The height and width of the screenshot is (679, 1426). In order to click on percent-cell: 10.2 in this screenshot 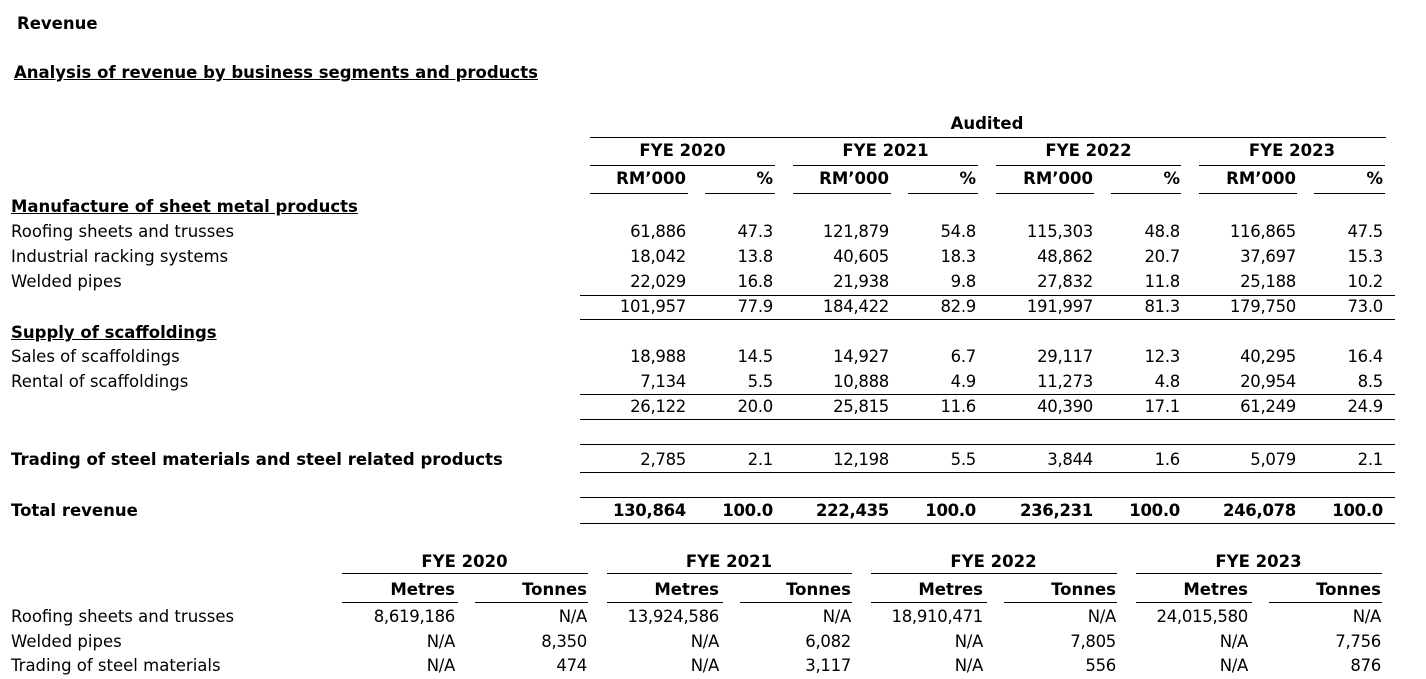, I will do `click(1365, 281)`.